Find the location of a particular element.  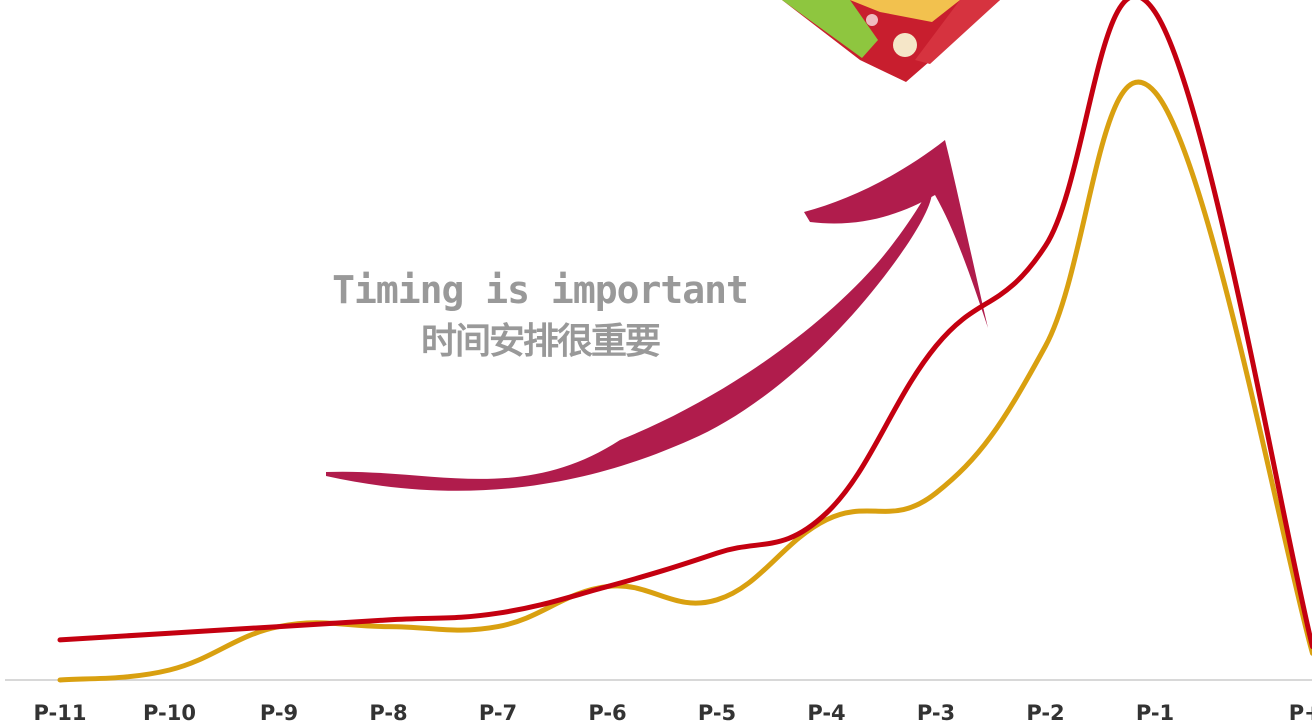

x-tick-label: P-6 is located at coordinates (607, 711).